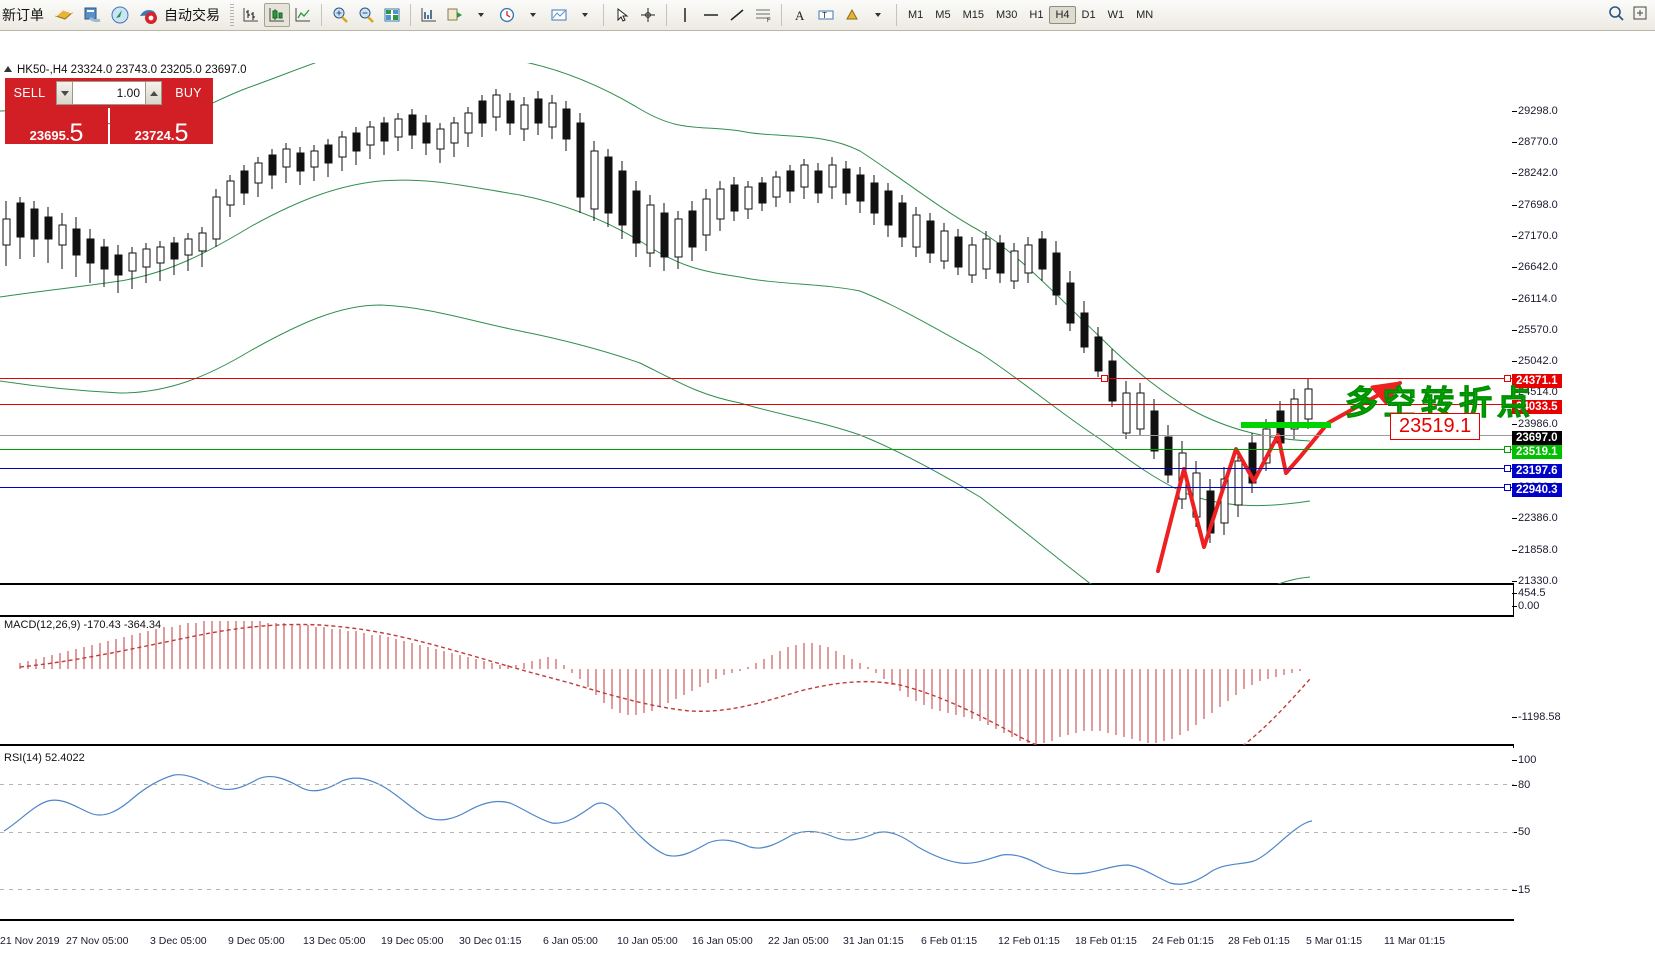 The height and width of the screenshot is (954, 1655). Describe the element at coordinates (321, 15) in the screenshot. I see `toolbar-separator` at that location.